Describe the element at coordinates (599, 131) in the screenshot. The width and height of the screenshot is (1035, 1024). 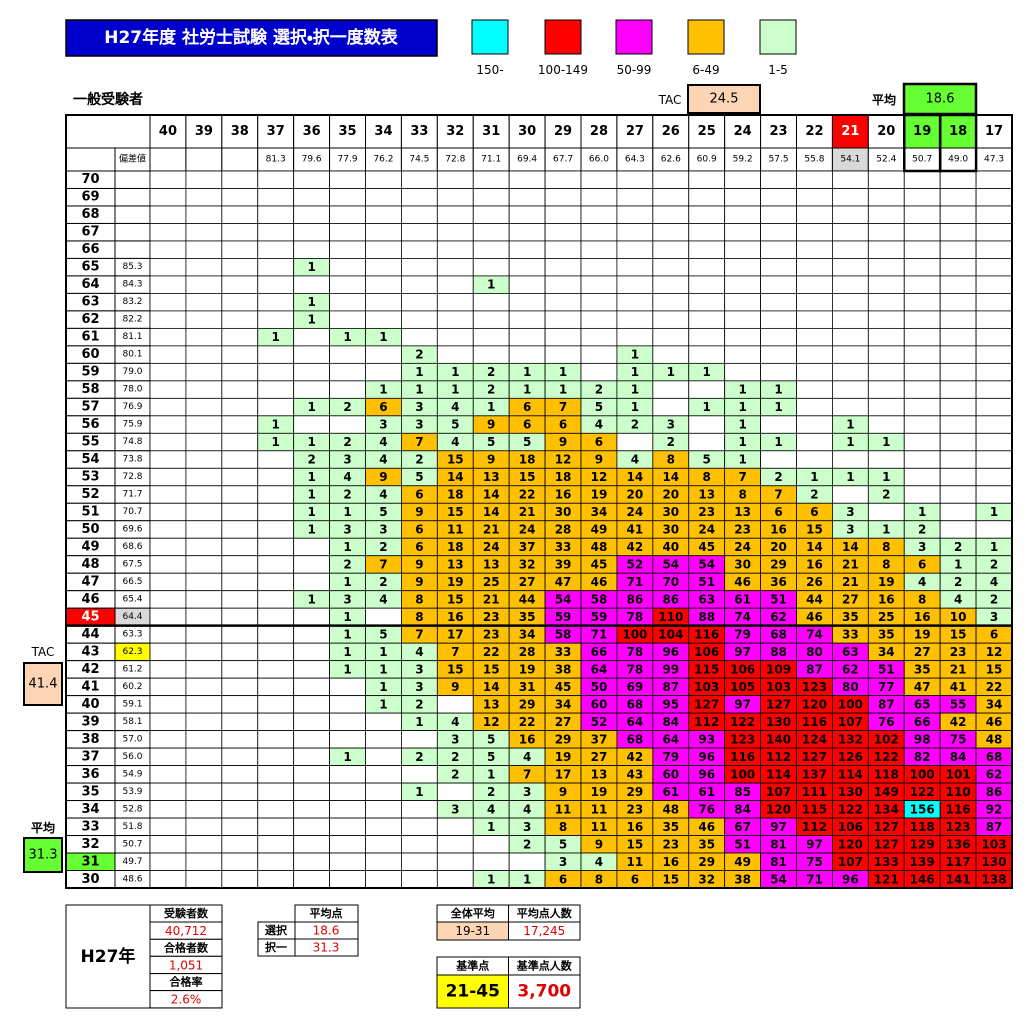
I see `column-score: 28` at that location.